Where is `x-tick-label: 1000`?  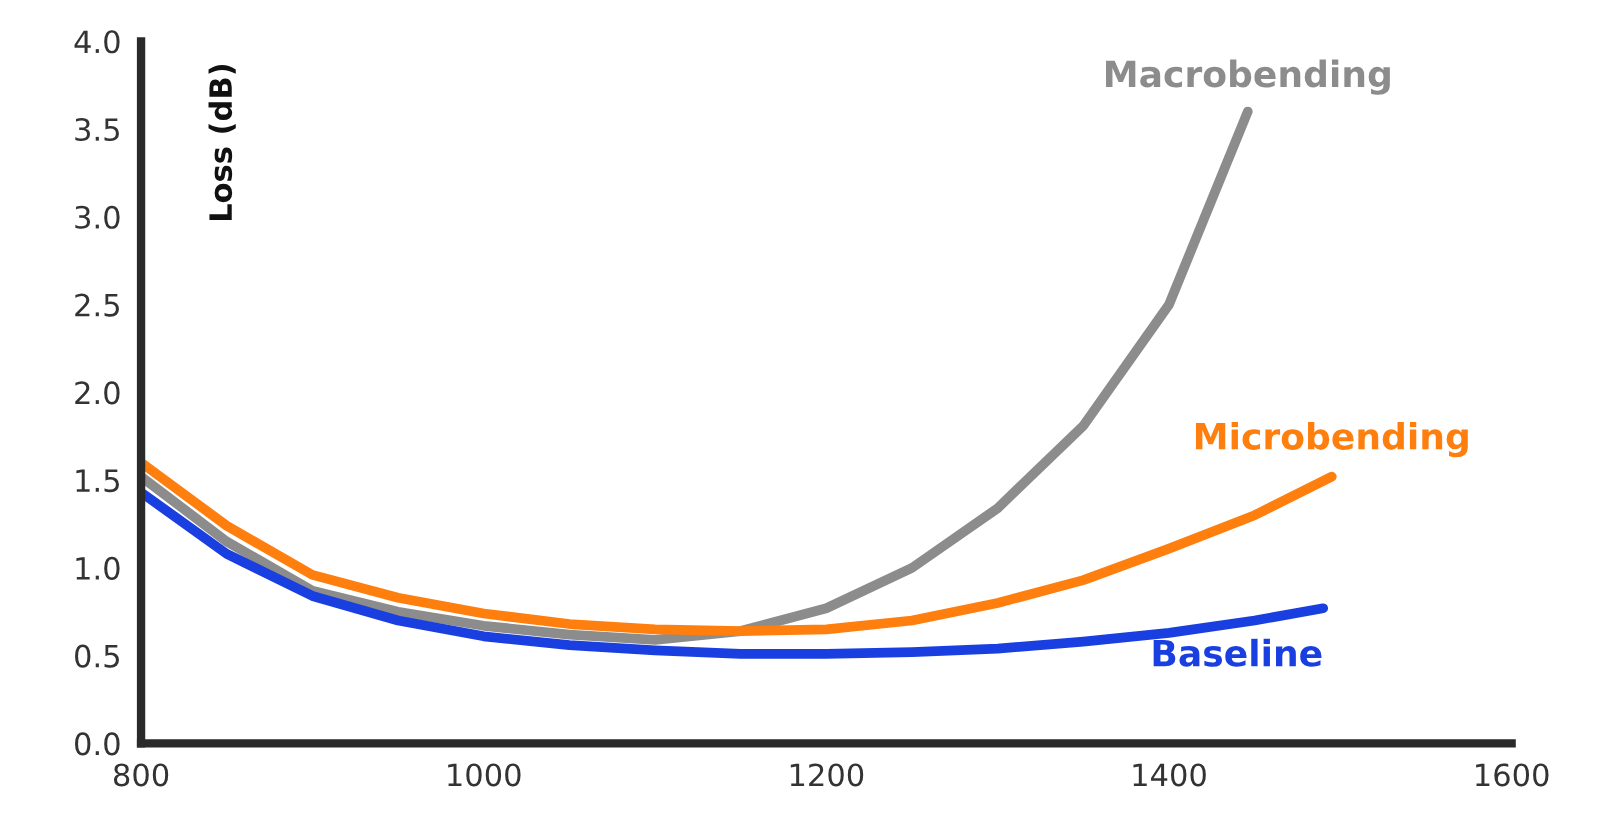 x-tick-label: 1000 is located at coordinates (484, 775).